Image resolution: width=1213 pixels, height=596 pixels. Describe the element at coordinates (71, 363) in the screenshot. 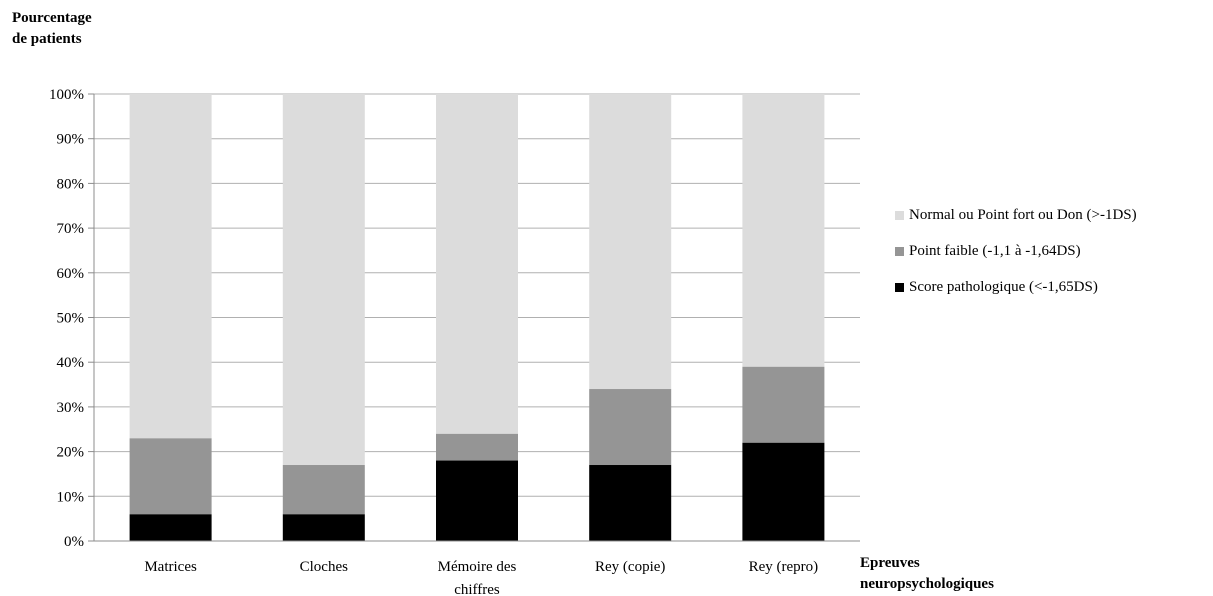

I see `y-tick-label: 40%` at that location.